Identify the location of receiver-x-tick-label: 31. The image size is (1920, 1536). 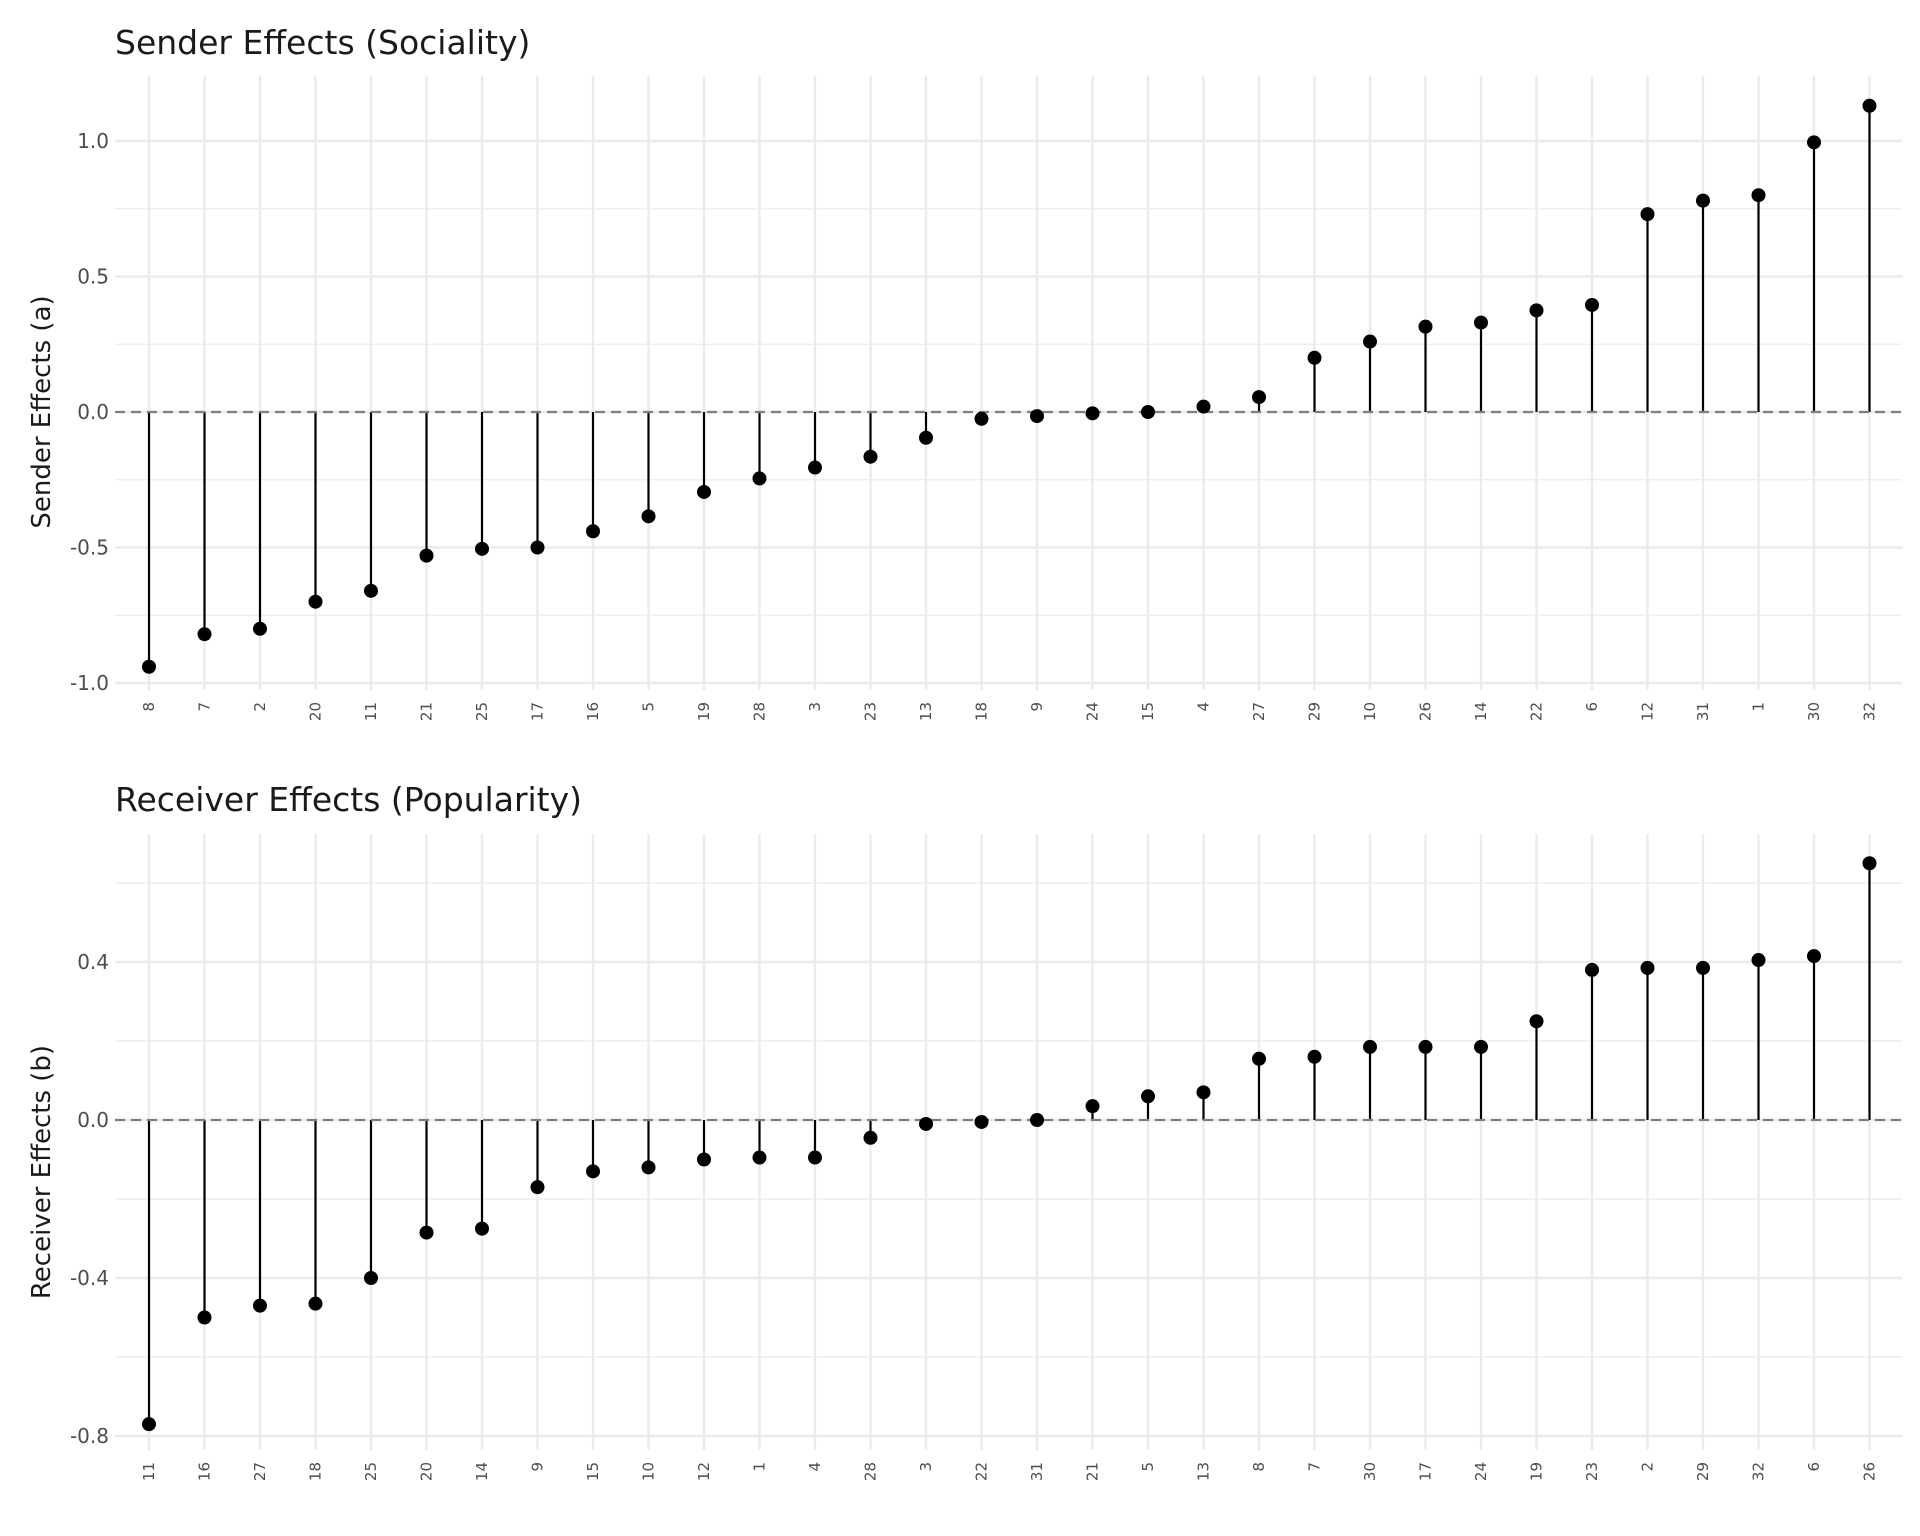
(1037, 1471).